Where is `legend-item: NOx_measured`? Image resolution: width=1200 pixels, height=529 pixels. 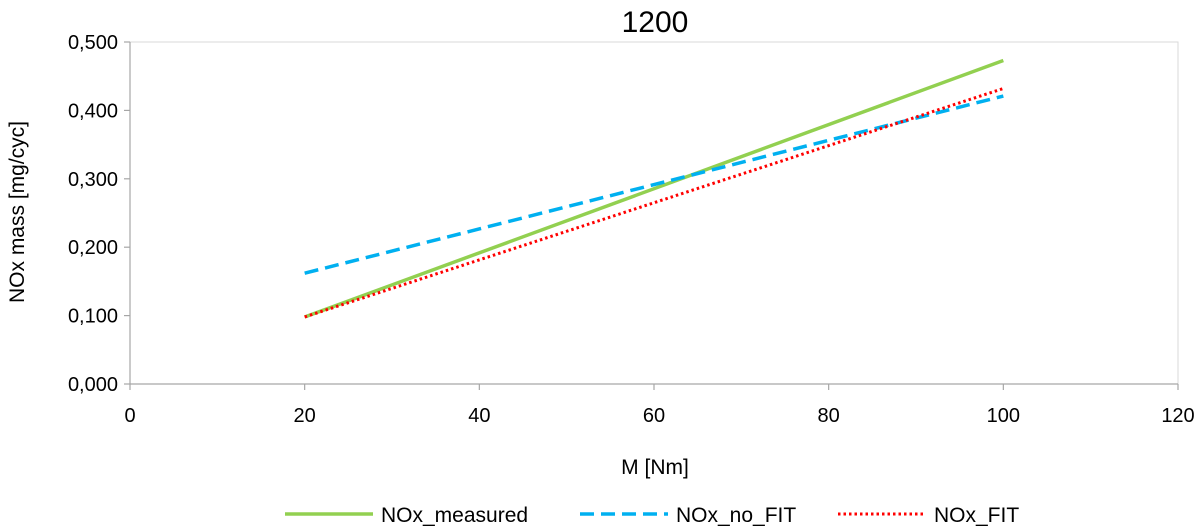
legend-item: NOx_measured is located at coordinates (406, 515).